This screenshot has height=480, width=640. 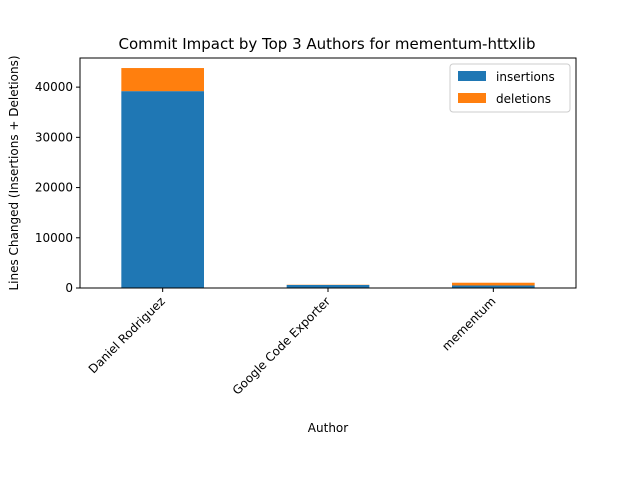 What do you see at coordinates (127, 335) in the screenshot?
I see `x-tick-label: Daniel Rodriguez` at bounding box center [127, 335].